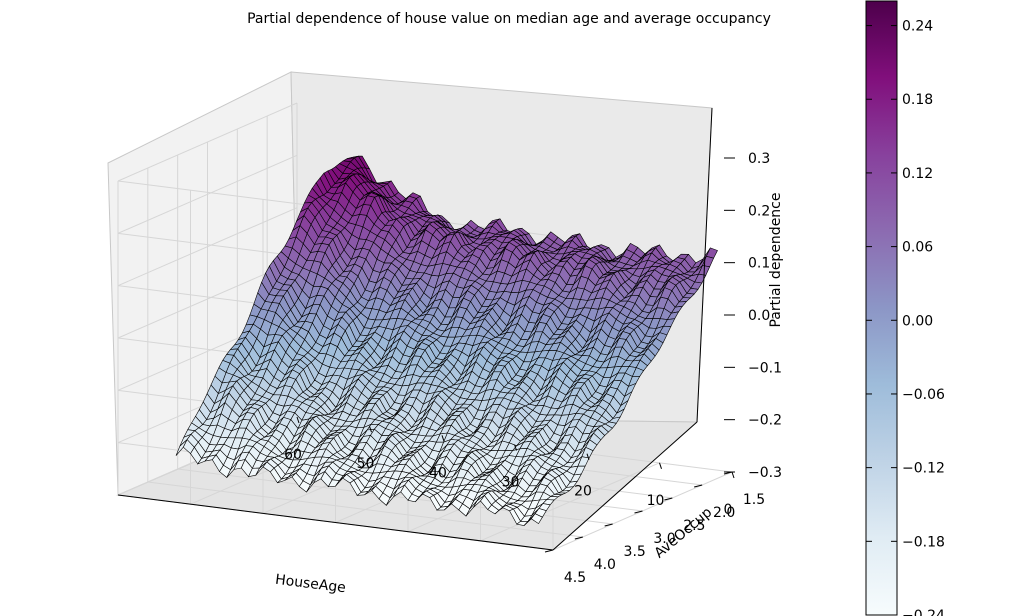 Image resolution: width=1018 pixels, height=616 pixels. Describe the element at coordinates (438, 473) in the screenshot. I see `x-tick-label: 40` at that location.